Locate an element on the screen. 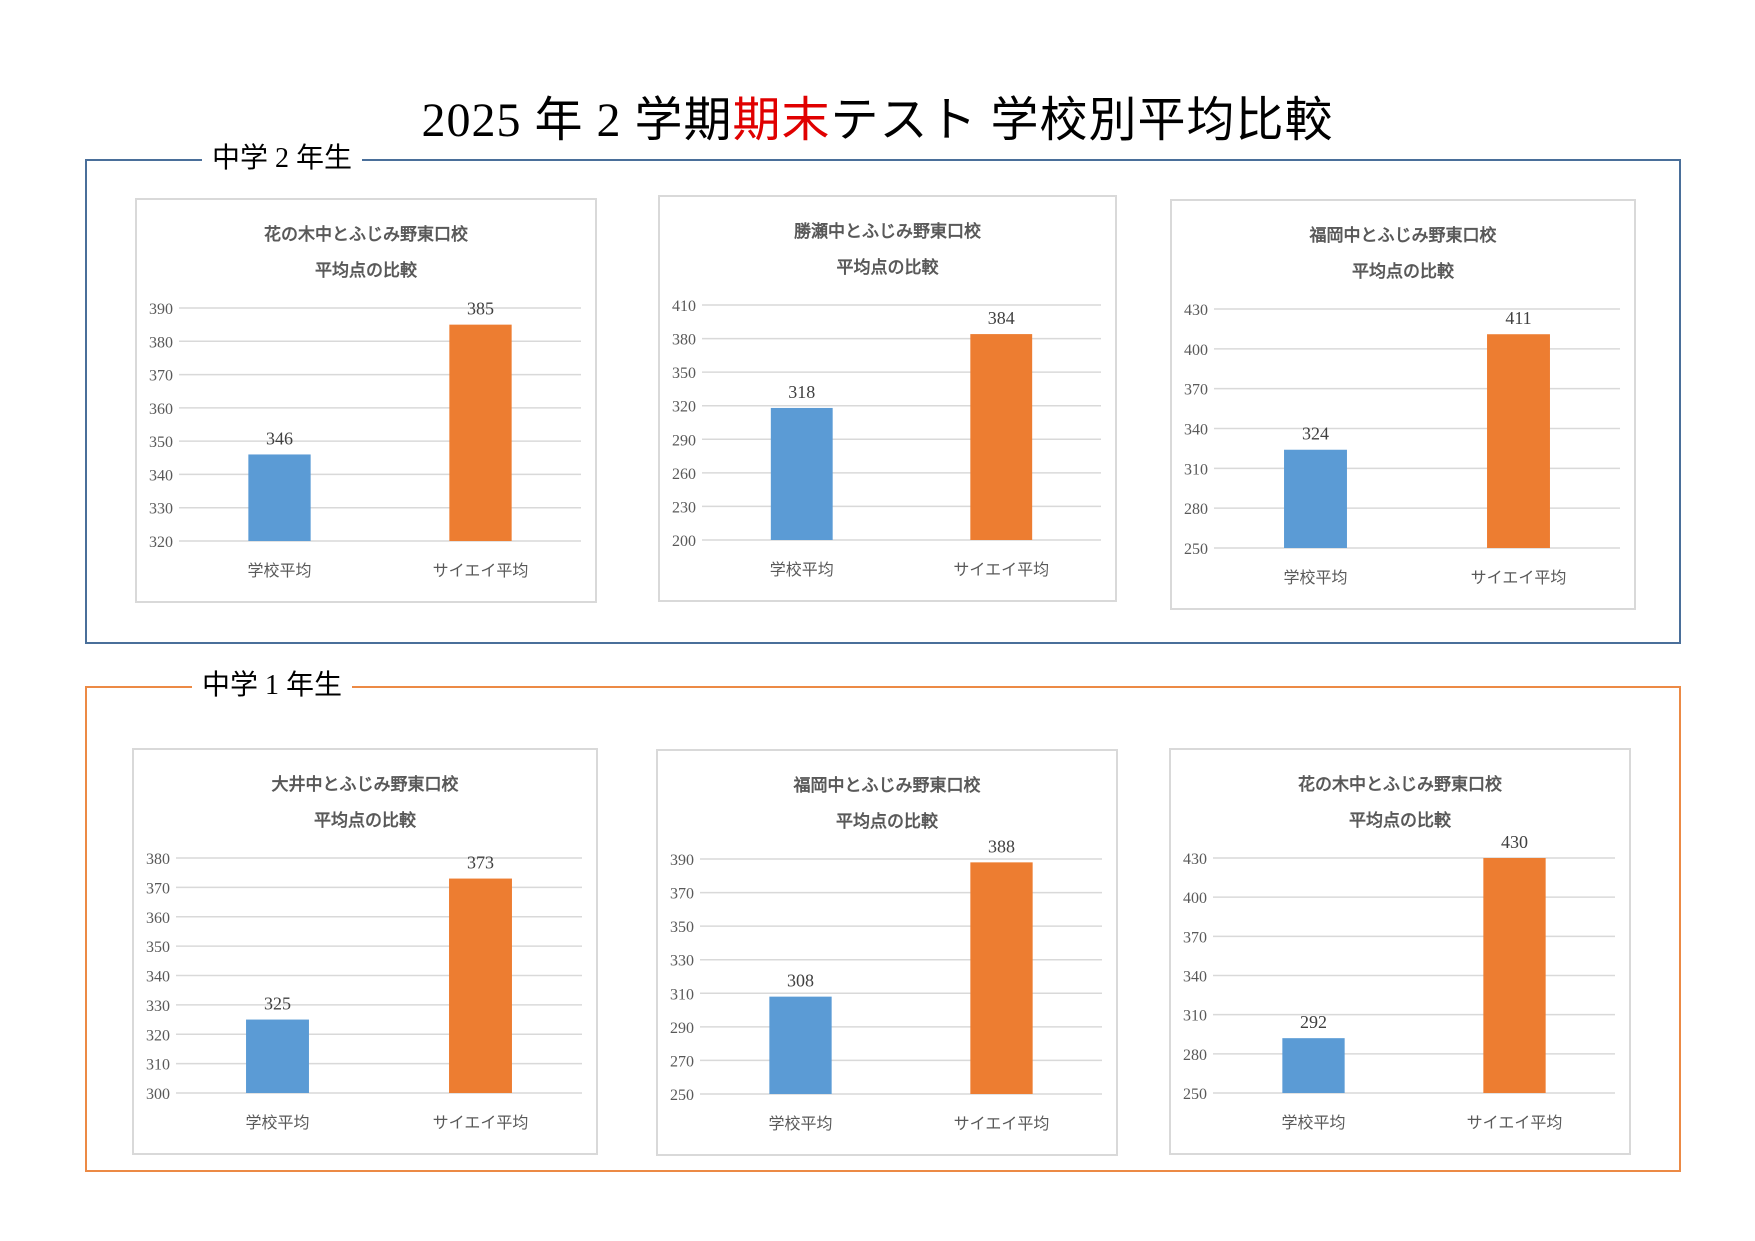  y-tick-label: 230 is located at coordinates (684, 507).